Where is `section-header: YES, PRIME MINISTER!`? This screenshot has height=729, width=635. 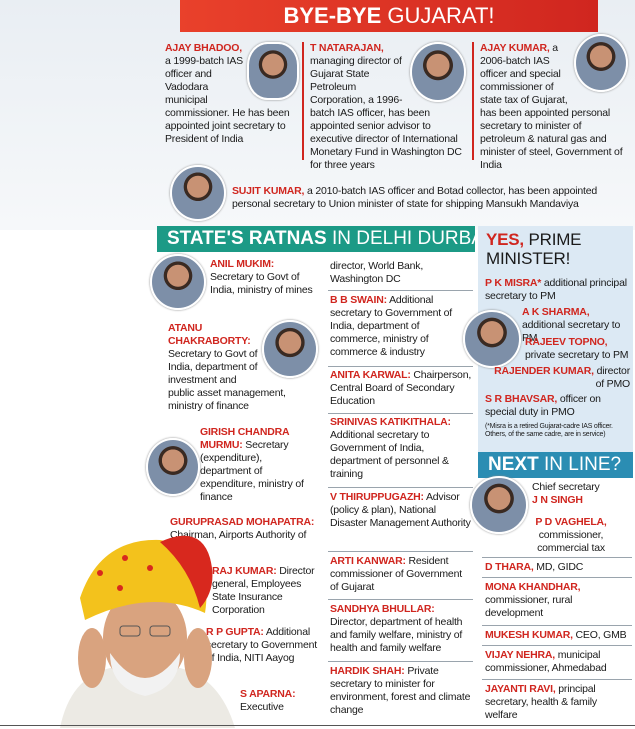
section-header: YES, PRIME MINISTER! is located at coordinates (556, 249).